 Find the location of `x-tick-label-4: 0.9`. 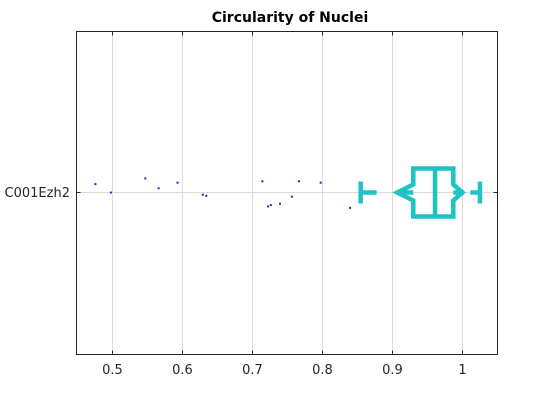

x-tick-label-4: 0.9 is located at coordinates (392, 370).